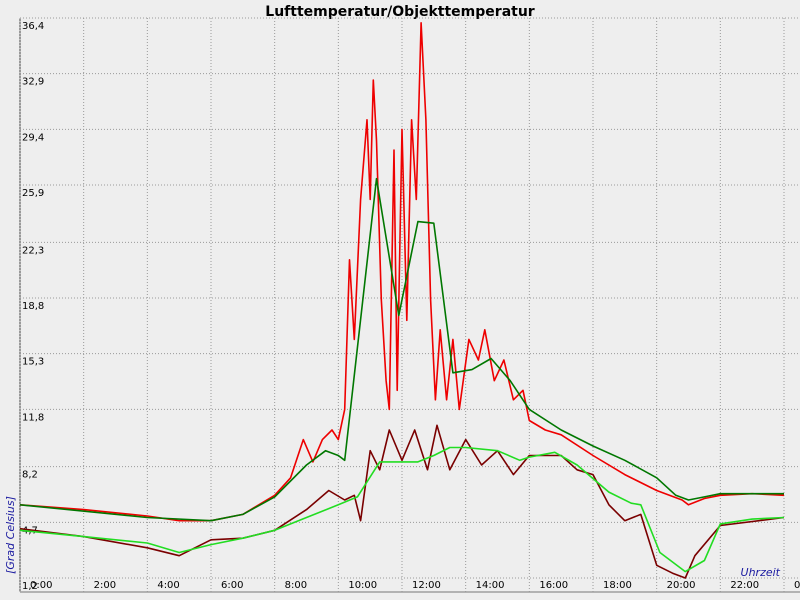  Describe the element at coordinates (296, 585) in the screenshot. I see `x-tick-label: 8:00` at that location.